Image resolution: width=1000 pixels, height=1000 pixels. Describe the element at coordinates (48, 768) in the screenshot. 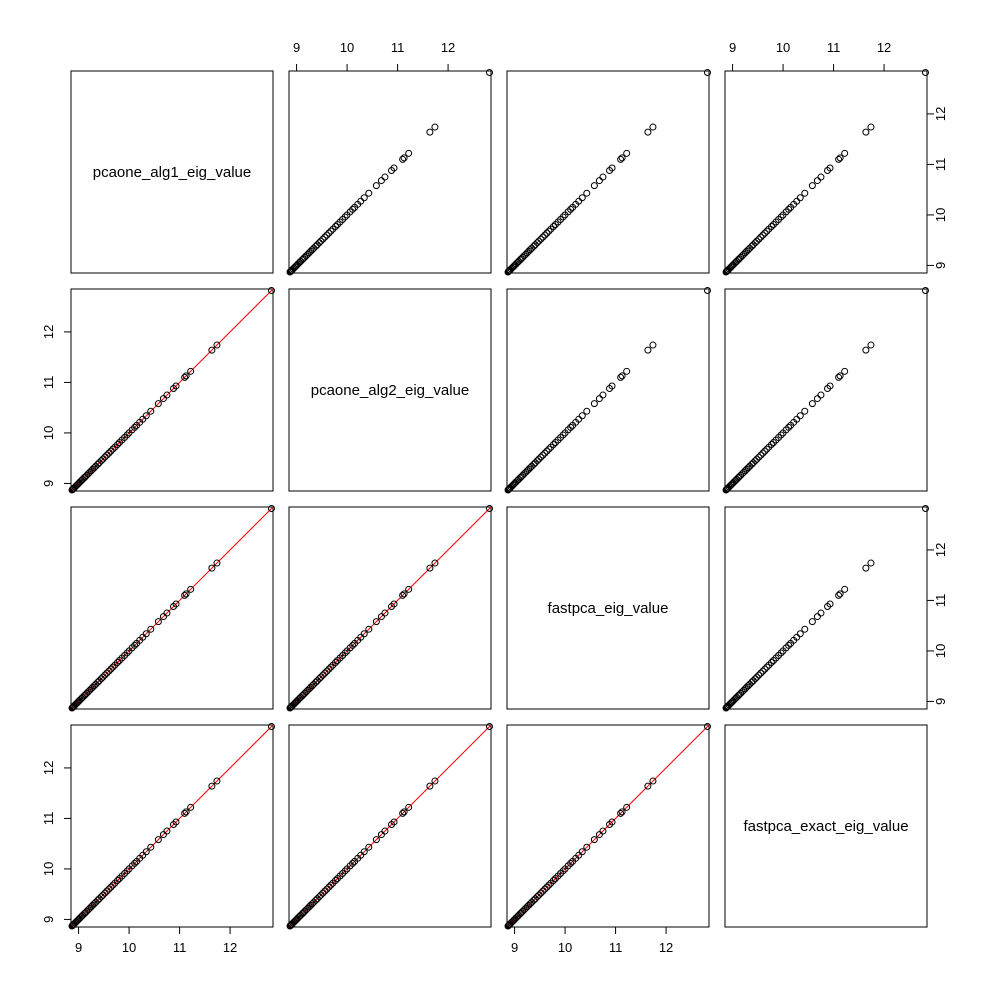

I see `left-axis-3-tick-label-3: 12` at that location.